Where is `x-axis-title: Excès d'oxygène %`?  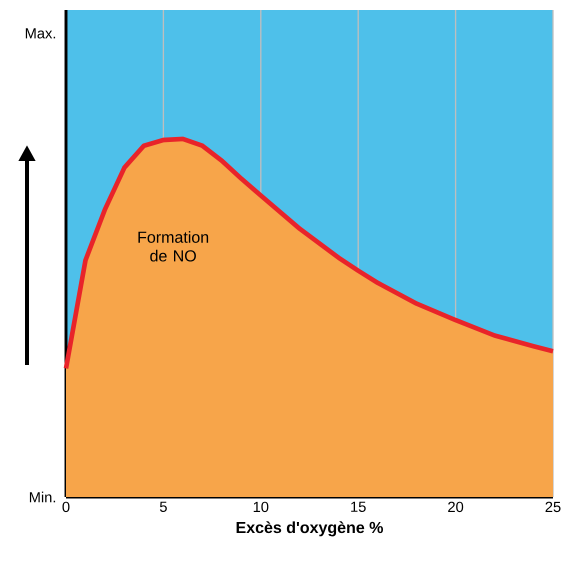
x-axis-title: Excès d'oxygène % is located at coordinates (310, 528).